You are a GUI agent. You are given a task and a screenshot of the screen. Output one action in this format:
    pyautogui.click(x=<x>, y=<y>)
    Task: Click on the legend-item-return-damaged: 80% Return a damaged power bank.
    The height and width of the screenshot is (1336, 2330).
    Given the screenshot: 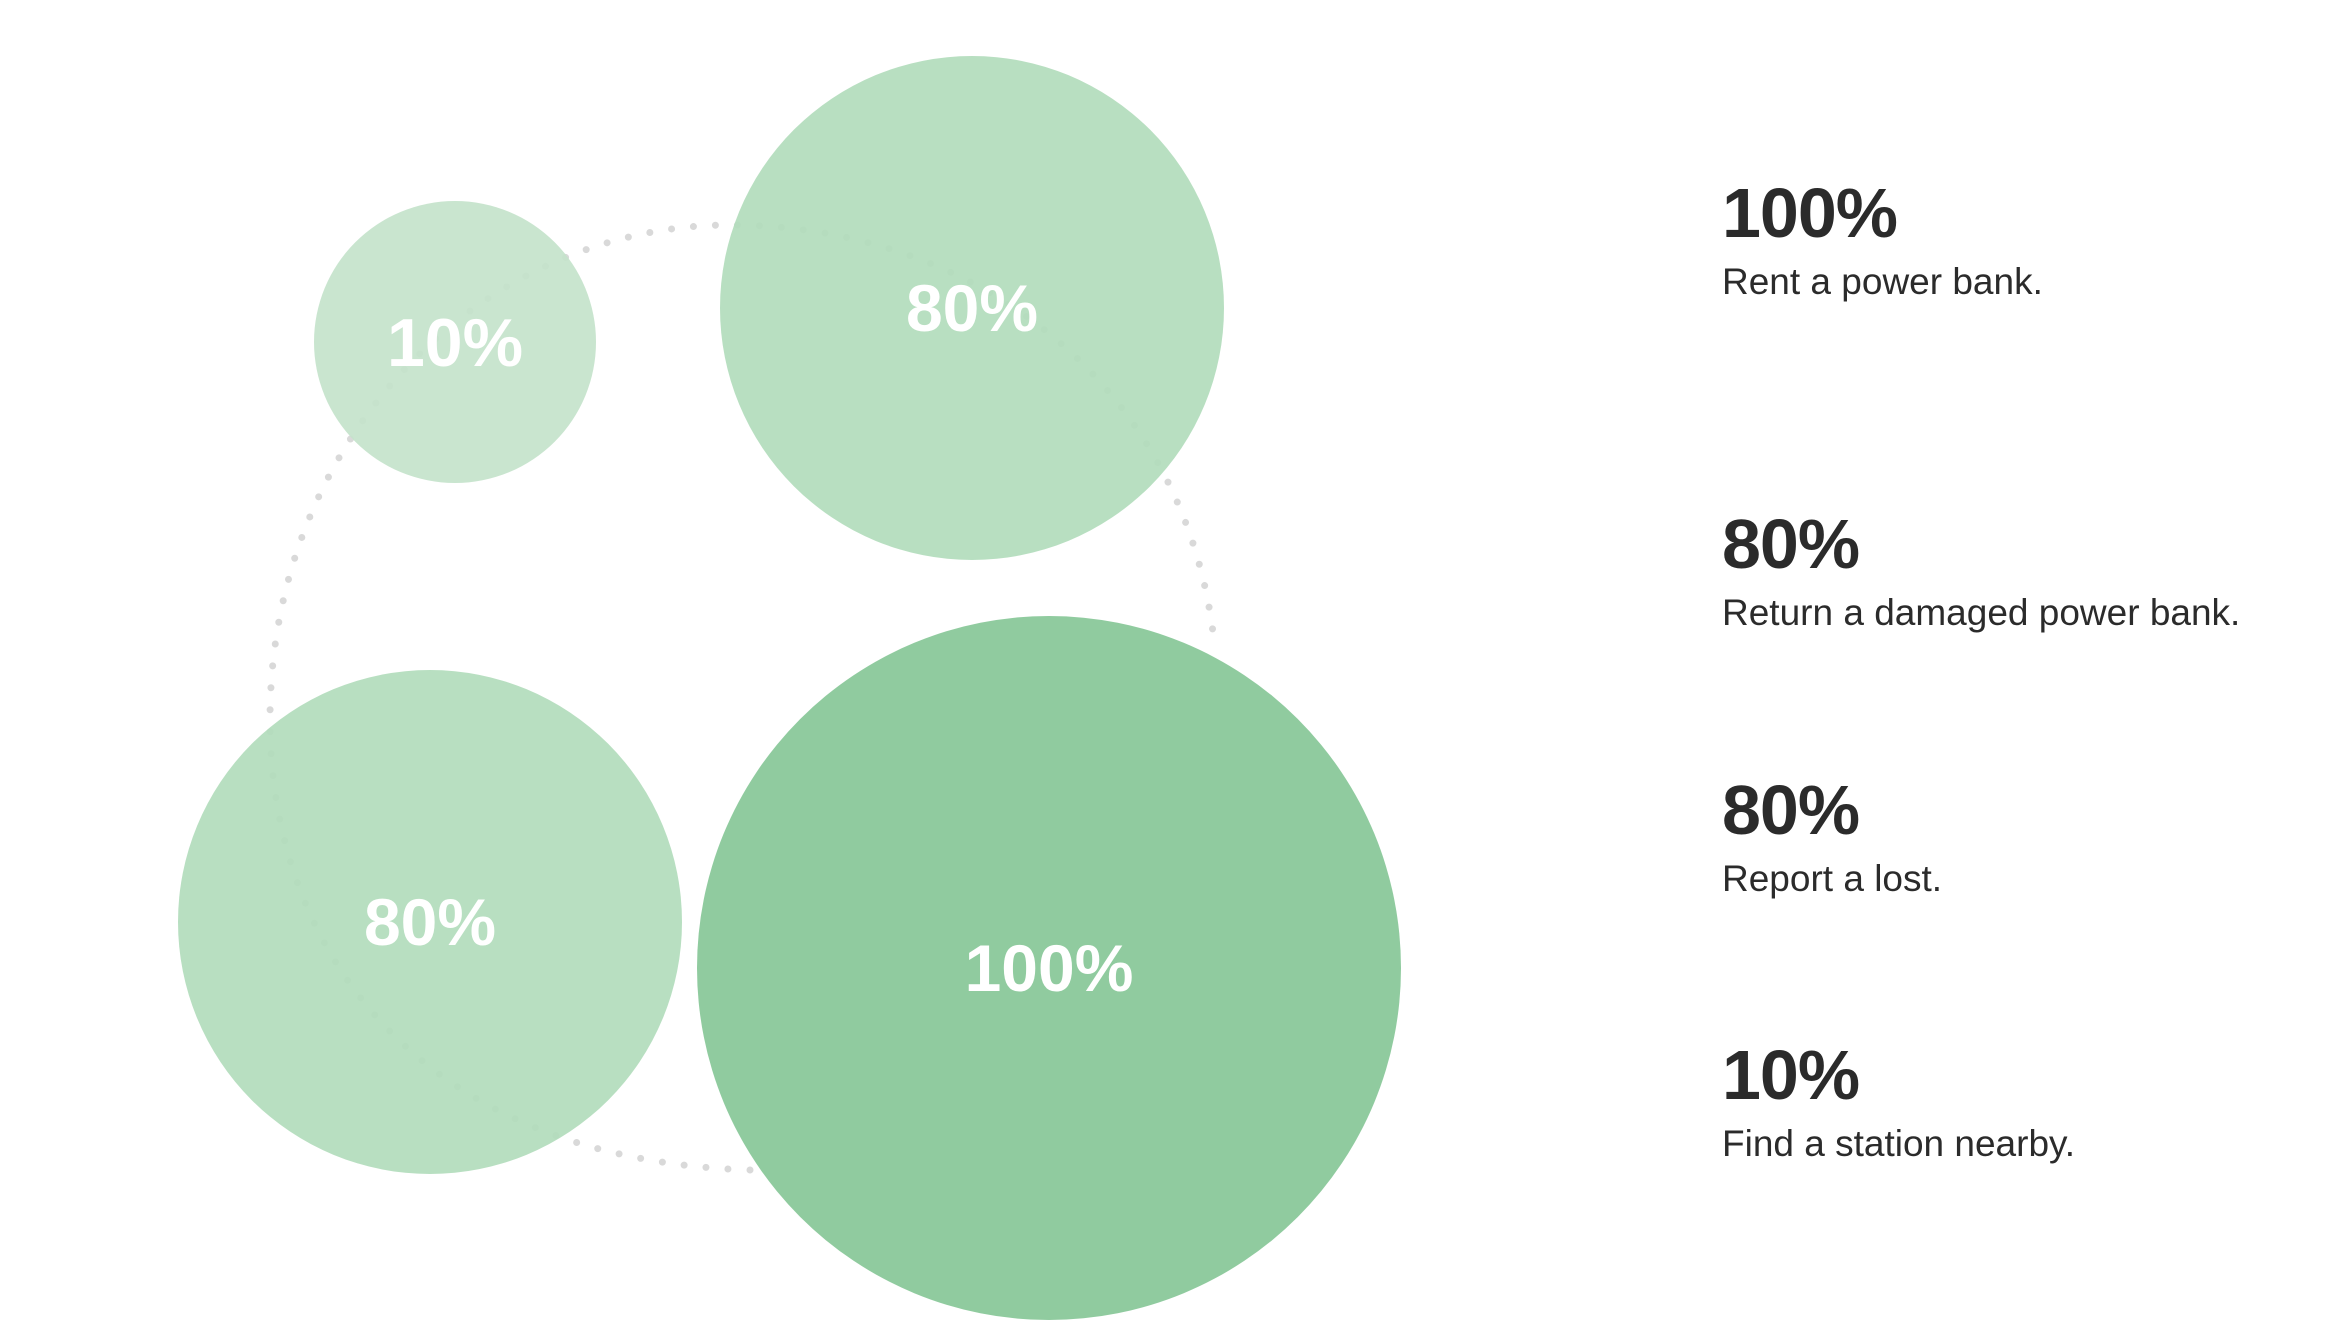 What is the action you would take?
    pyautogui.click(x=2022, y=571)
    